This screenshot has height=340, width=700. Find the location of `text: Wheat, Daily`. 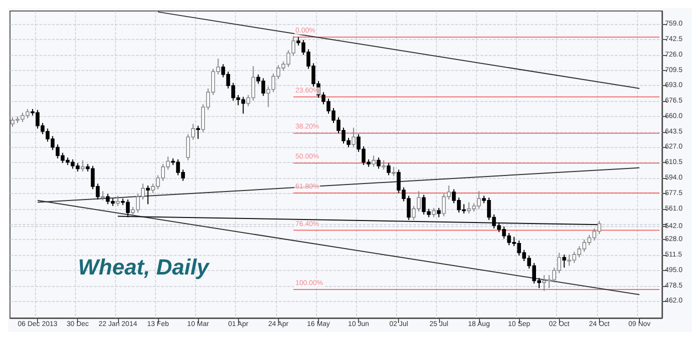

text: Wheat, Daily is located at coordinates (144, 267).